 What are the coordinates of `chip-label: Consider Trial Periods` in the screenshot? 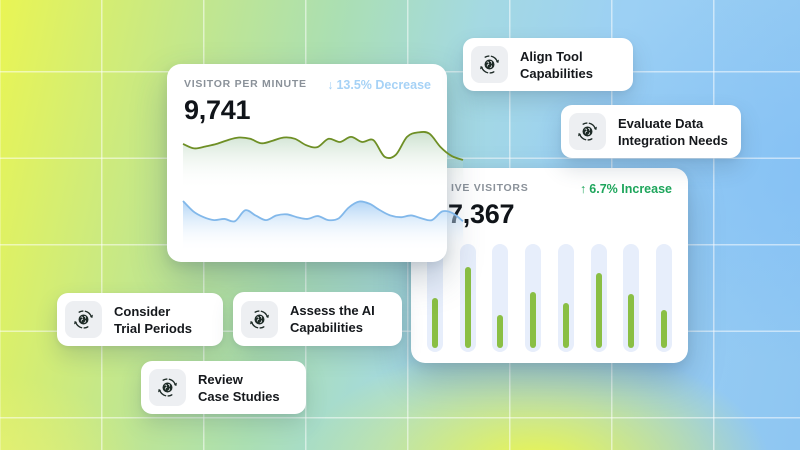 It's located at (153, 320).